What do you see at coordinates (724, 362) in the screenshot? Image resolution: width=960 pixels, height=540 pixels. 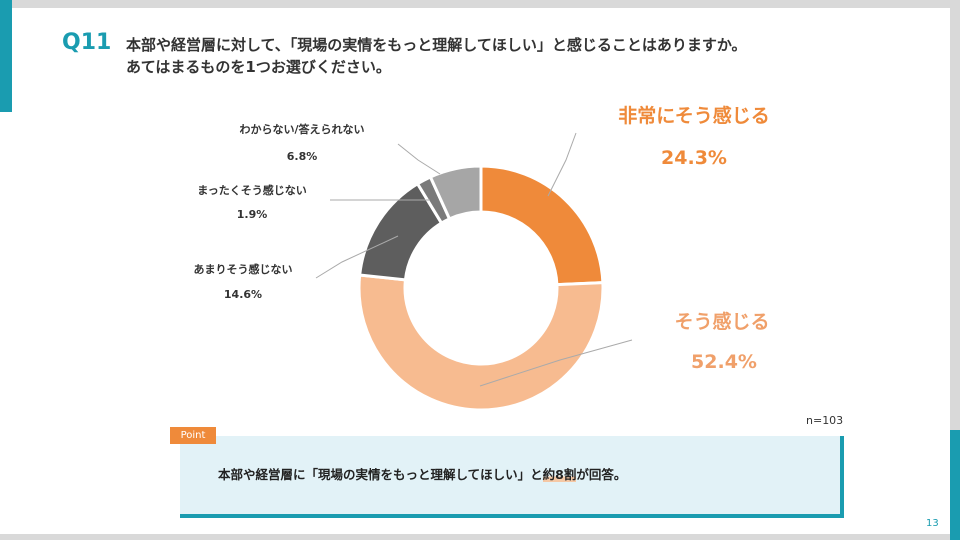 I see `label-slice-1-value: 52.4%` at bounding box center [724, 362].